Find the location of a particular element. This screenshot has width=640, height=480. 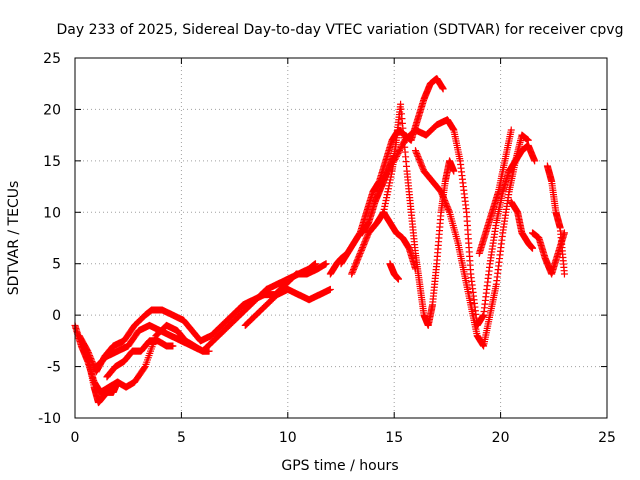

y-axis-label: SDTVAR / TECUs is located at coordinates (14, 238).